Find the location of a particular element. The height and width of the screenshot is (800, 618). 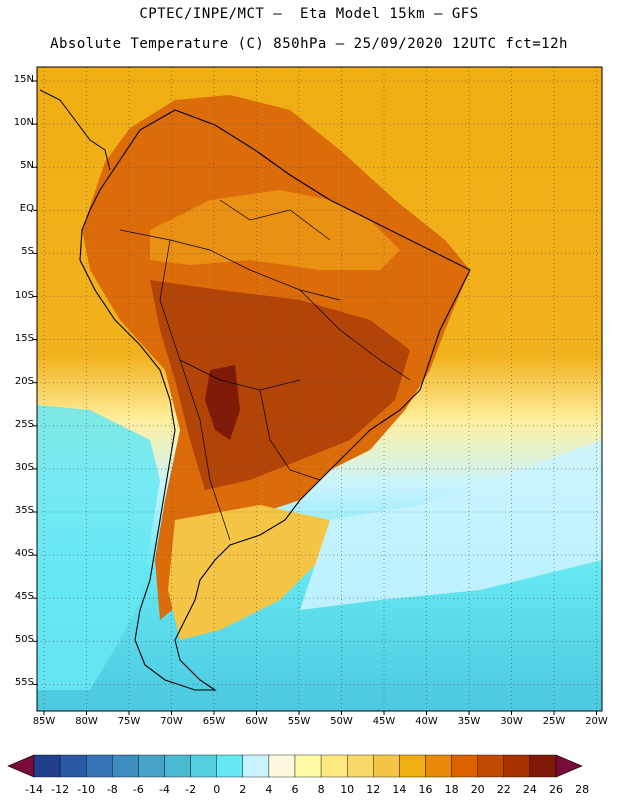

colorbar-tick-label: 16 is located at coordinates (425, 789).